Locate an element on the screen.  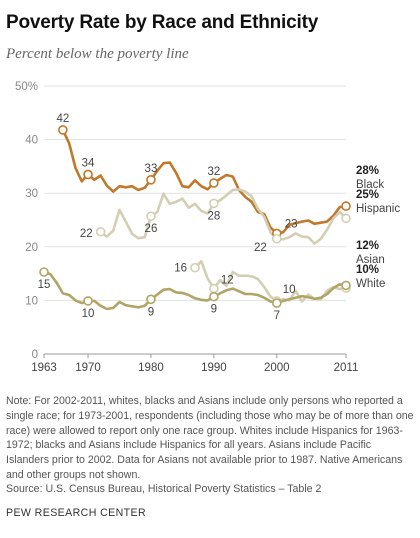
y-tick-label: 20 is located at coordinates (31, 248).